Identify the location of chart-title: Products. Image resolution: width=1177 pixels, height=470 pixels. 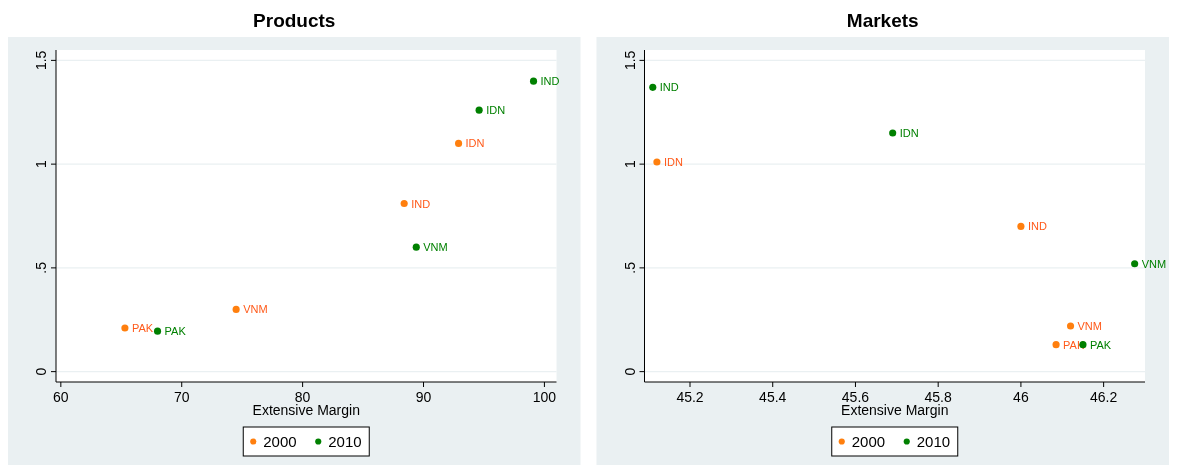
(294, 20).